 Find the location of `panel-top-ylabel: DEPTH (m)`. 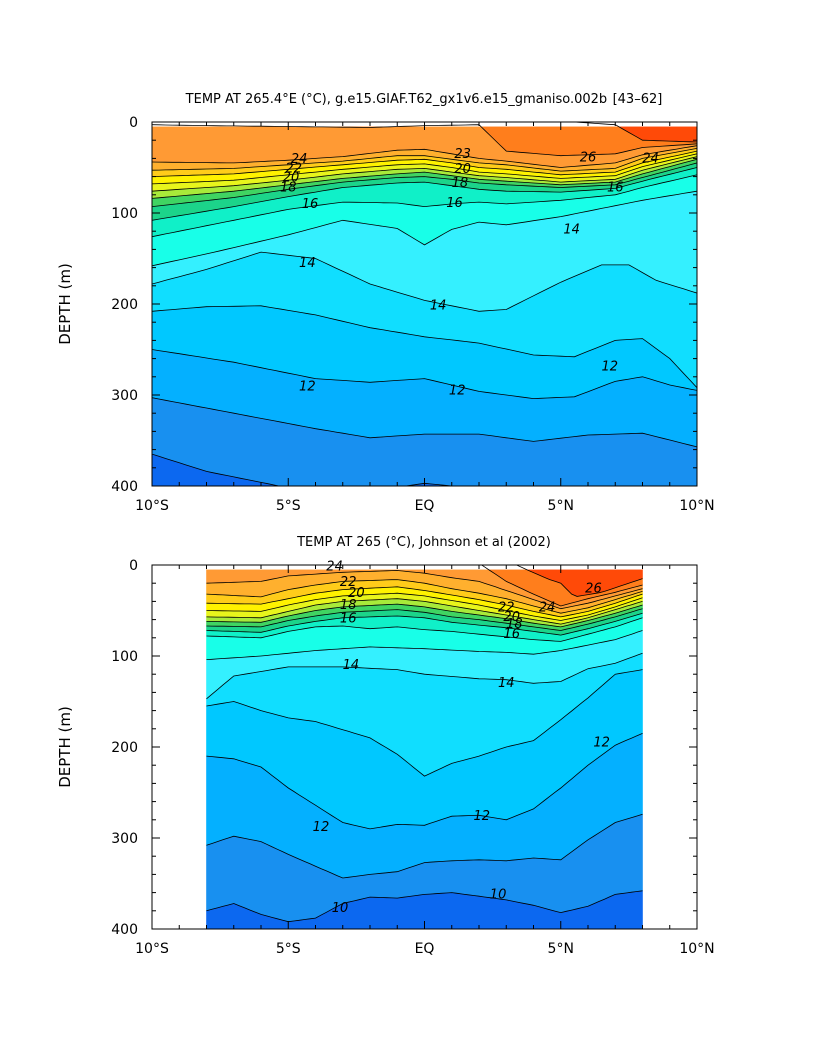

panel-top-ylabel: DEPTH (m) is located at coordinates (65, 304).